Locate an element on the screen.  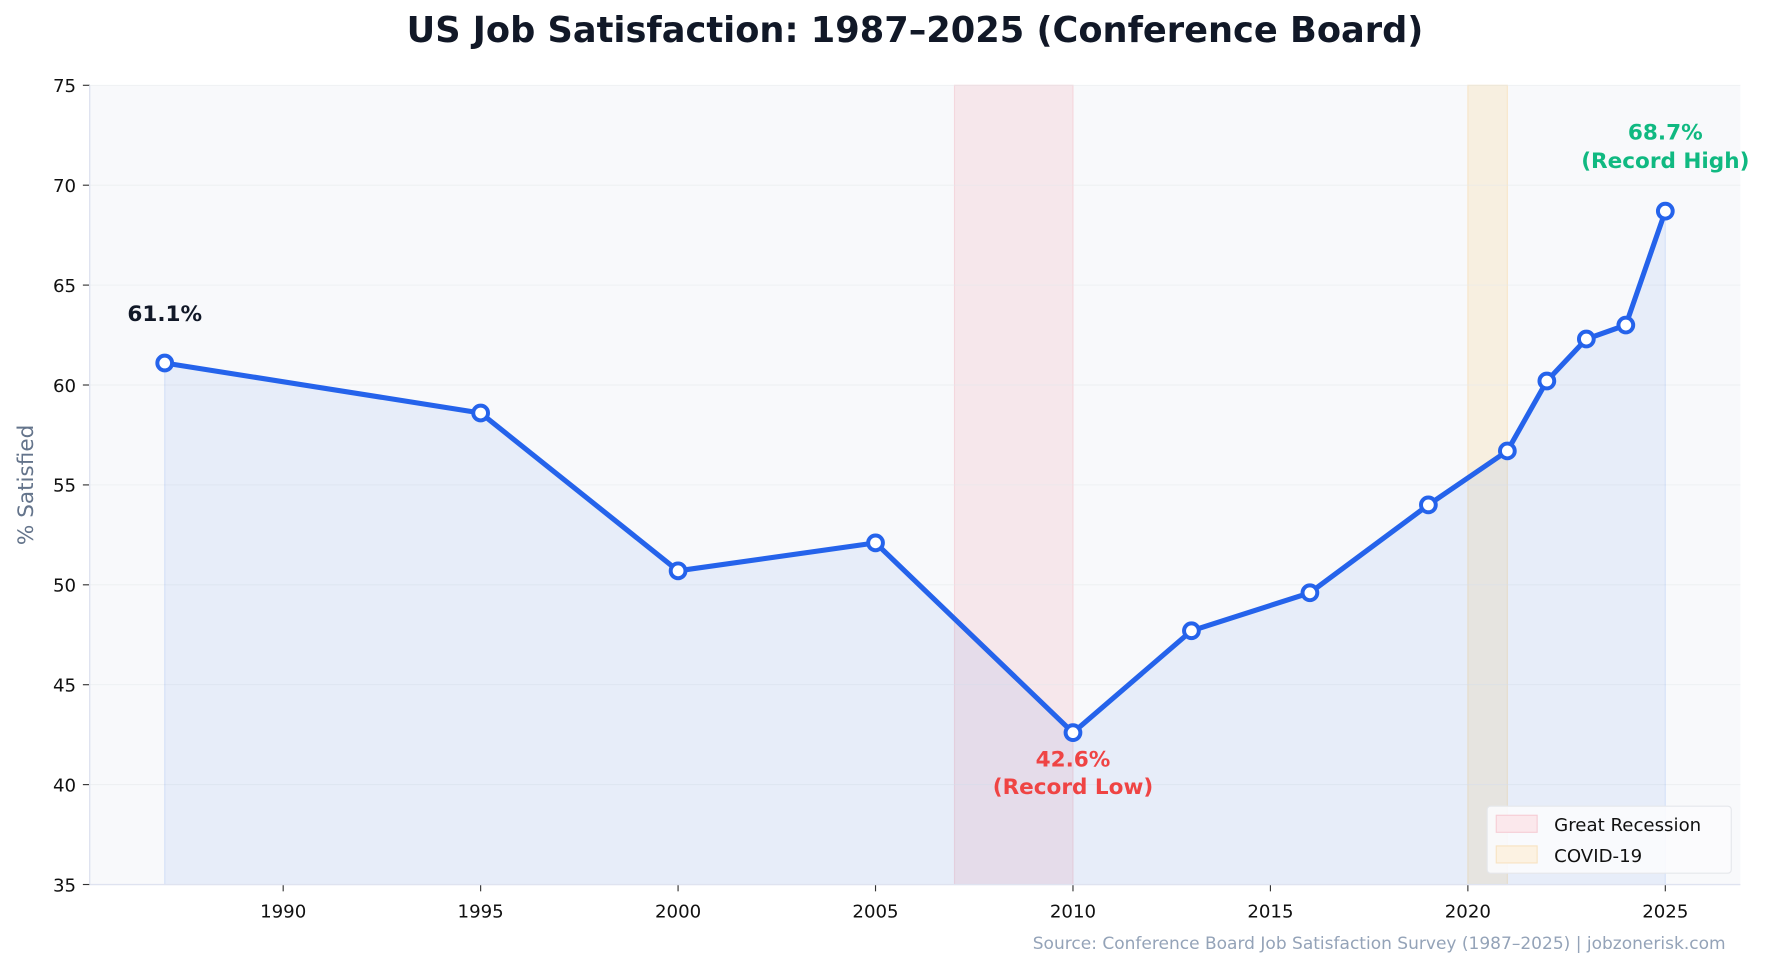
y-tick-label: 35 is located at coordinates (64, 885).